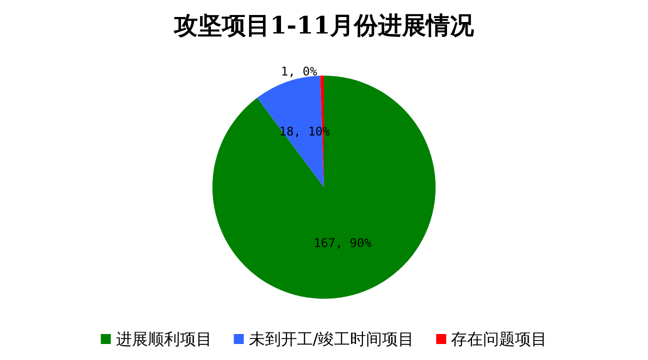 The height and width of the screenshot is (360, 648). I want to click on data-label: 1, 0%, so click(299, 71).